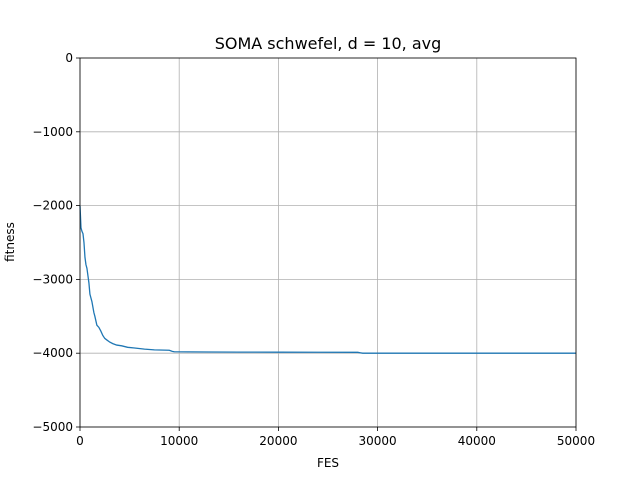  What do you see at coordinates (576, 441) in the screenshot?
I see `x-tick-label: 50000` at bounding box center [576, 441].